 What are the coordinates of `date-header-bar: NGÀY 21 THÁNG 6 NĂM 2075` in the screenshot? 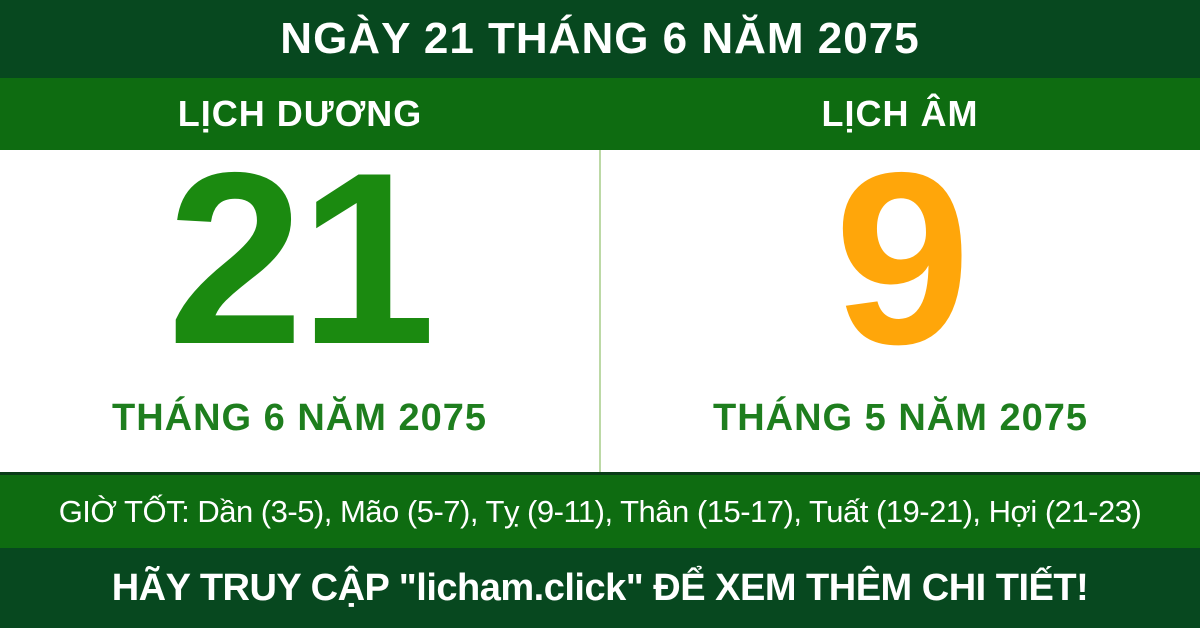 It's located at (600, 39).